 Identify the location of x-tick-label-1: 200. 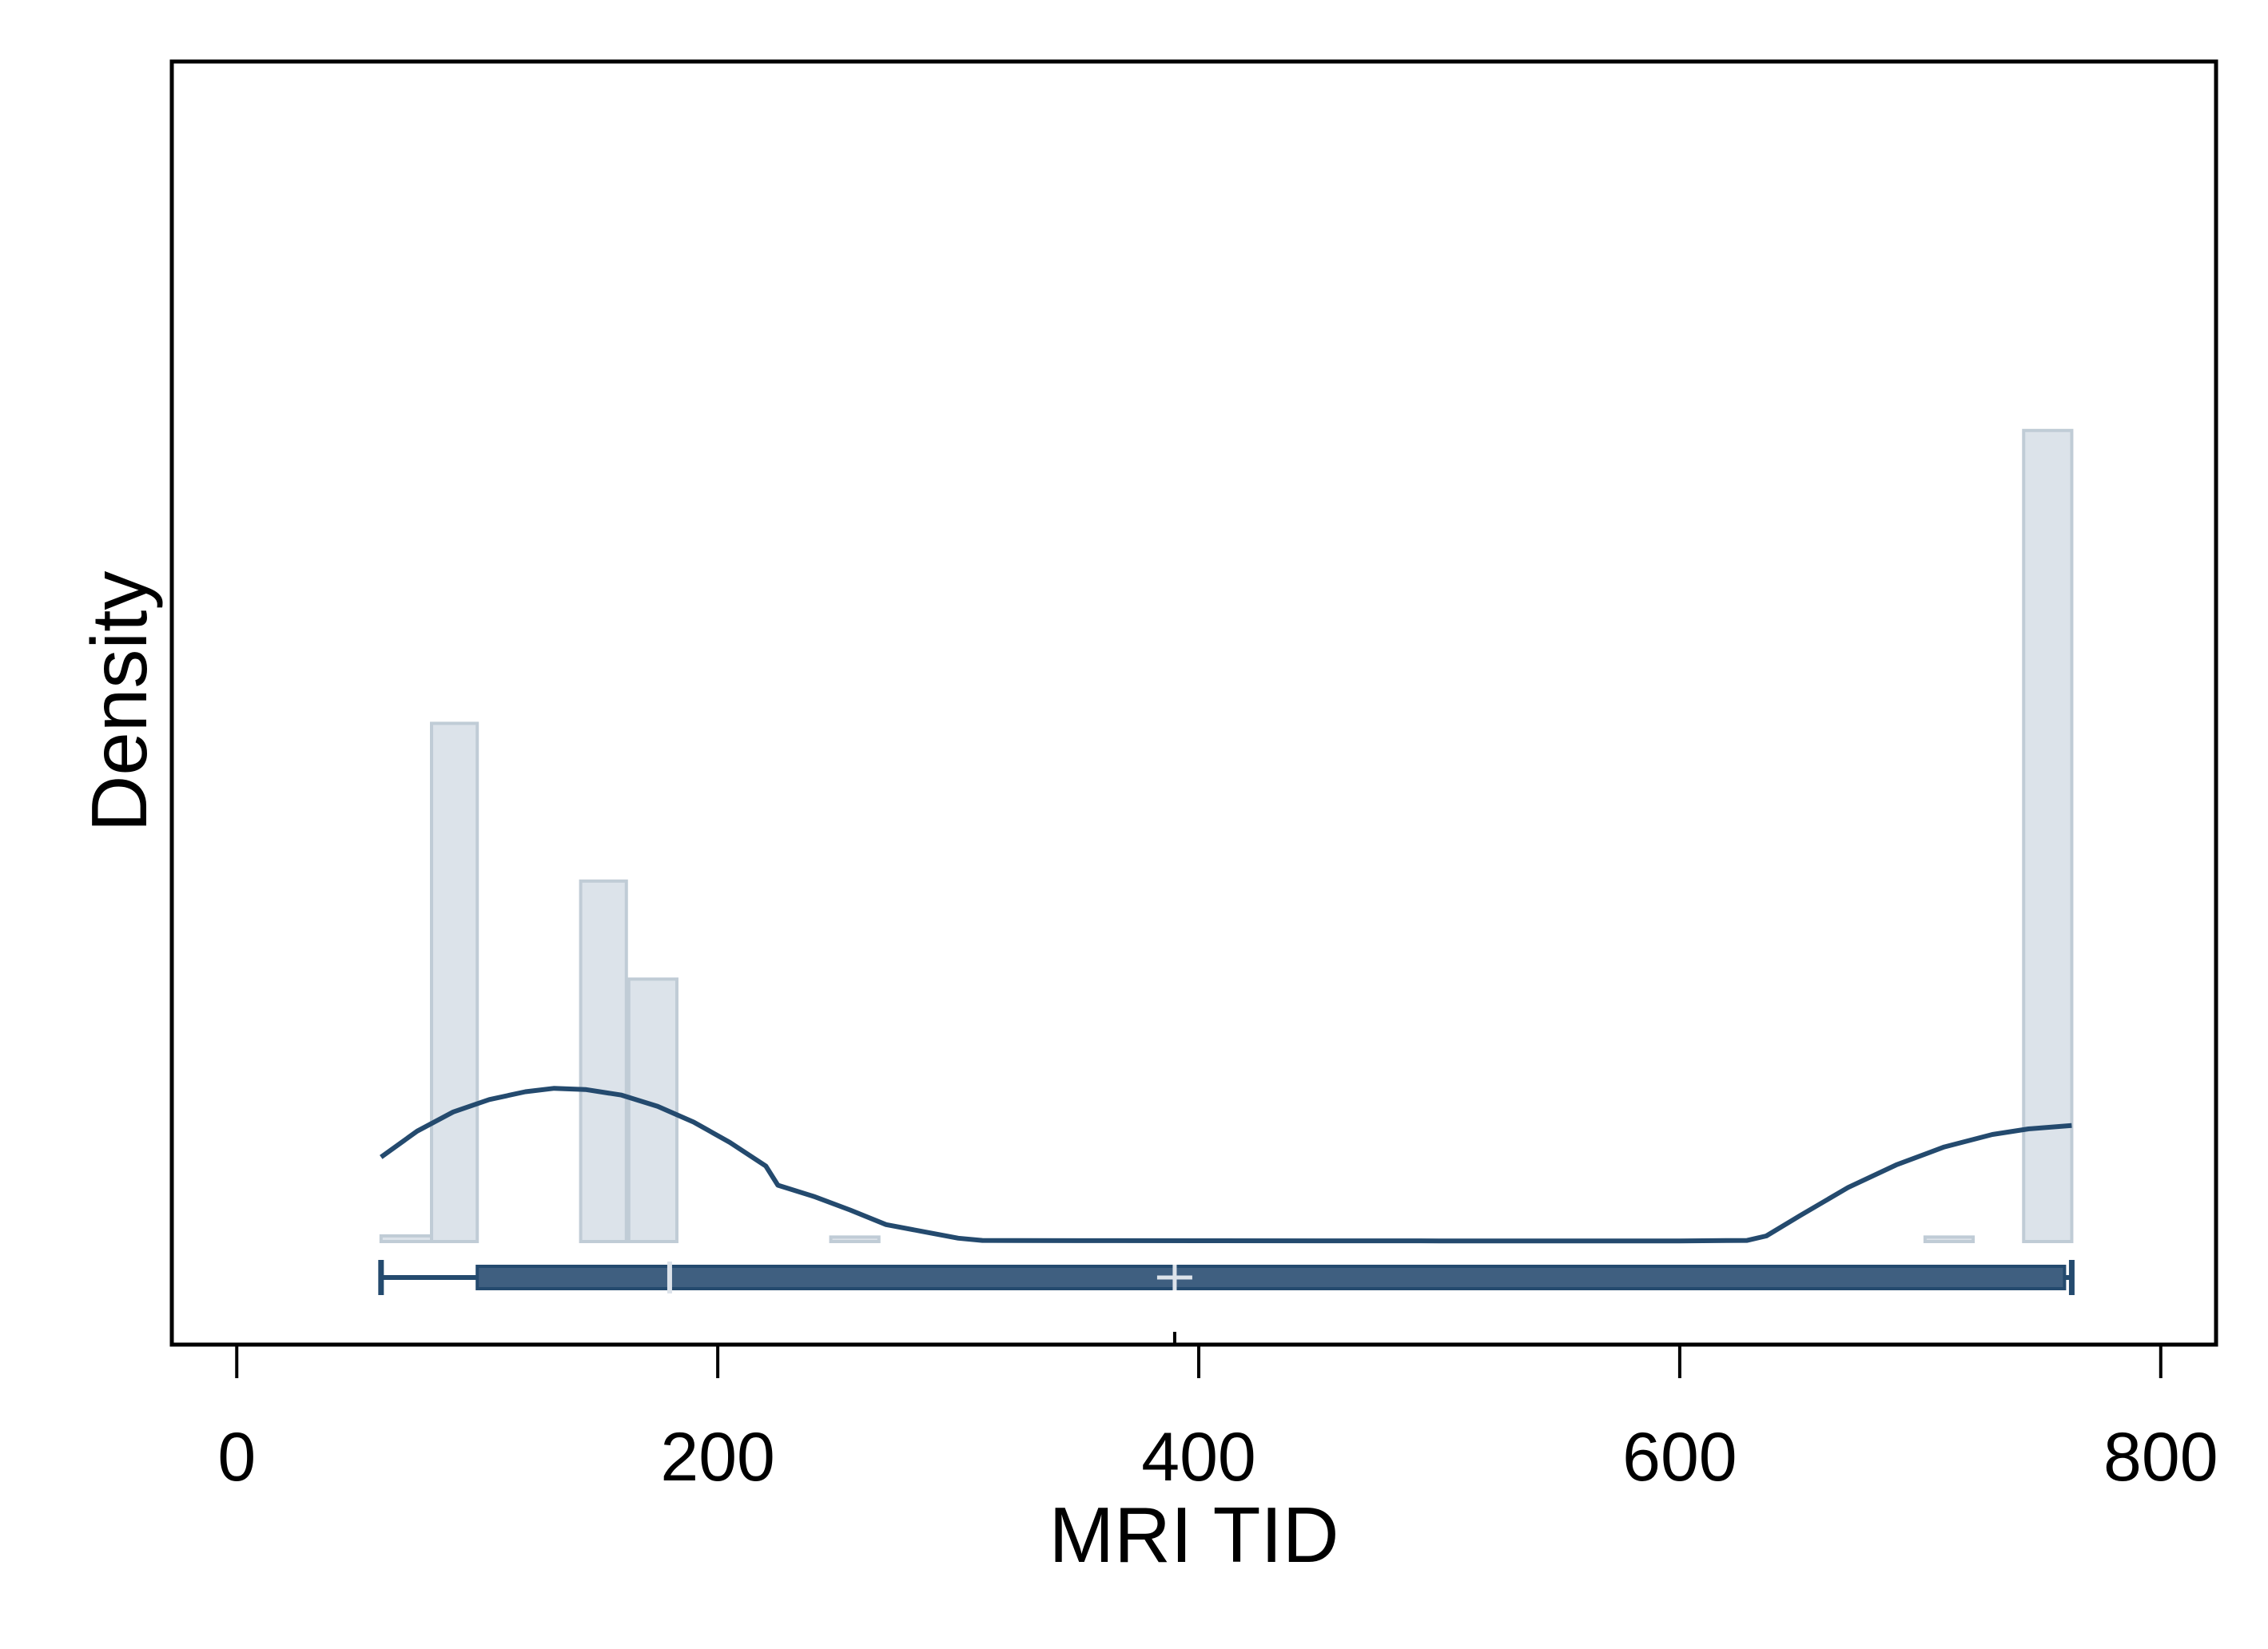
(717, 1457).